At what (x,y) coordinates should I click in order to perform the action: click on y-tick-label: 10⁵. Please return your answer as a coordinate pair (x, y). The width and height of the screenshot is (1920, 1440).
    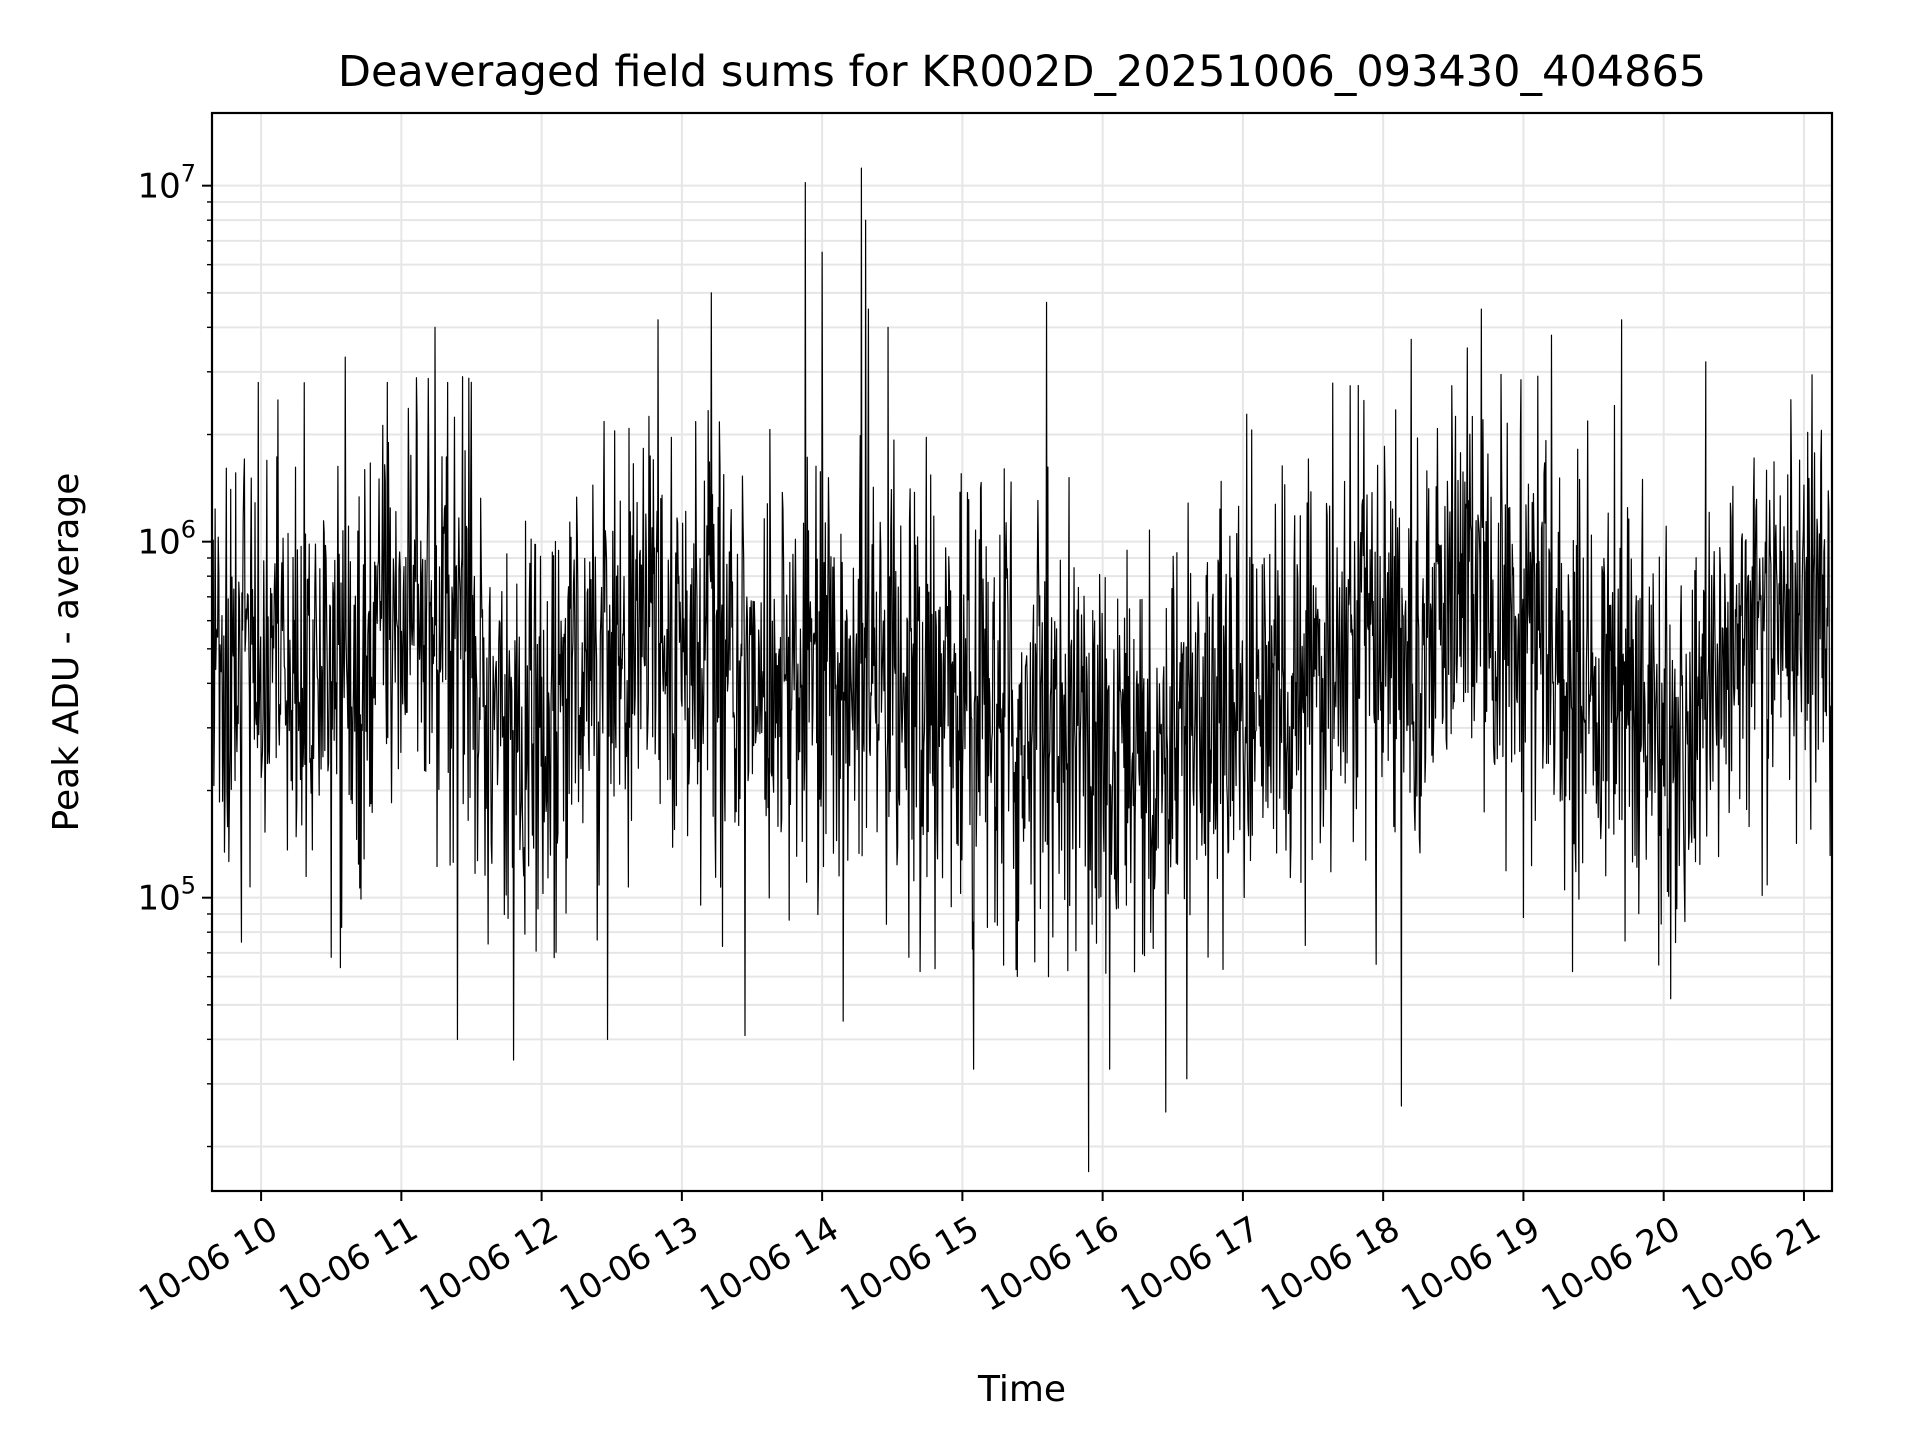
    Looking at the image, I should click on (166, 895).